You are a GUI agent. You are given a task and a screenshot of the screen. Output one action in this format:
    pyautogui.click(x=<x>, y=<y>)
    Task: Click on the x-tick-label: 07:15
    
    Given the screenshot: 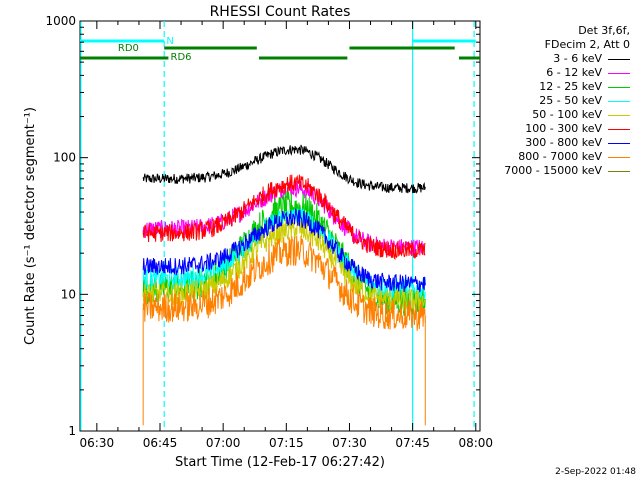 What is the action you would take?
    pyautogui.click(x=286, y=443)
    